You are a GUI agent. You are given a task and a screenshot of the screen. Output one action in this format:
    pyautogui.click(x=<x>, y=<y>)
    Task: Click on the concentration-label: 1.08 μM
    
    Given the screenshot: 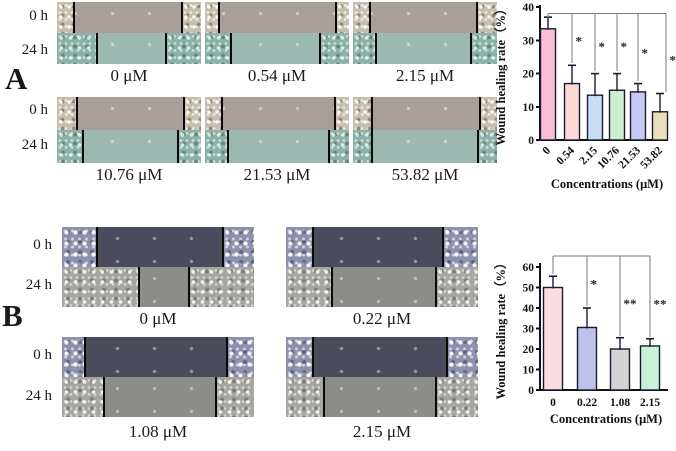 What is the action you would take?
    pyautogui.click(x=158, y=431)
    